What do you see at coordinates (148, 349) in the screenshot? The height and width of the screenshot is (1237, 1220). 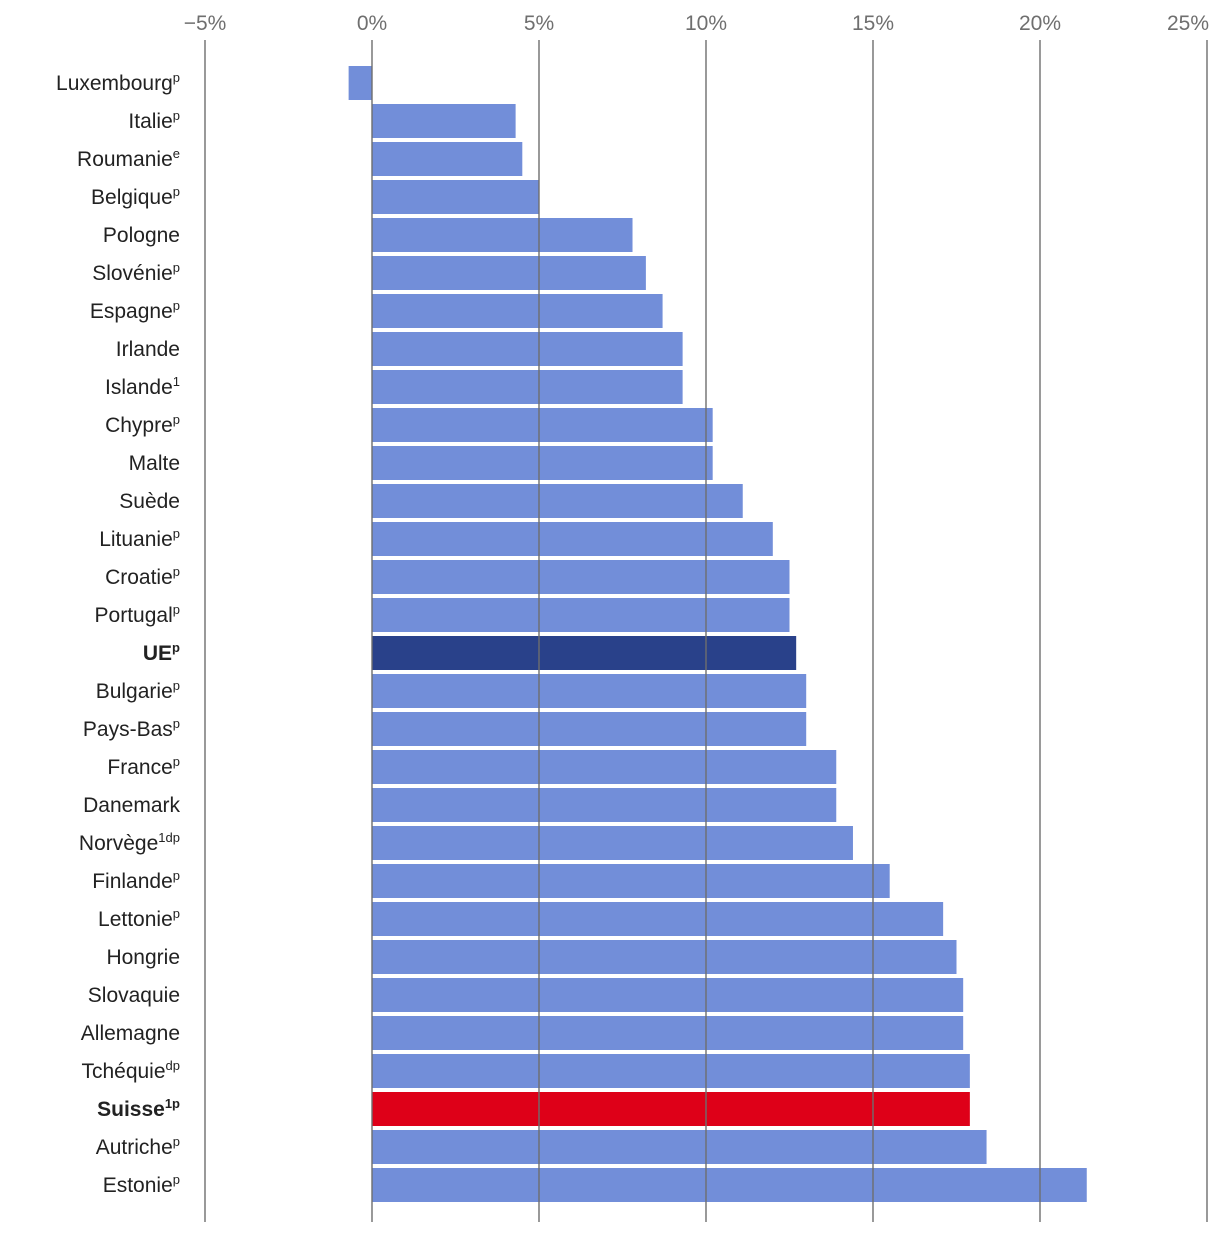 I see `category-label: Irlande` at bounding box center [148, 349].